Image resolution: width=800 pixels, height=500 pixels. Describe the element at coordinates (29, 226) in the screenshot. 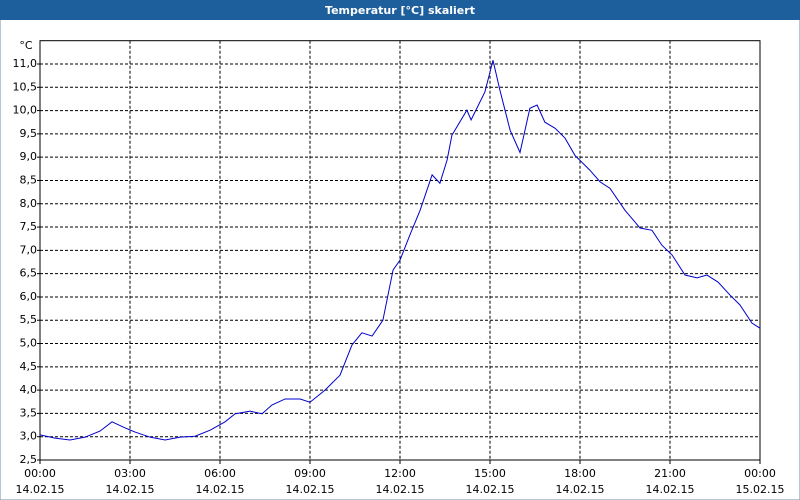

I see `y-tick-label: 7,5` at that location.